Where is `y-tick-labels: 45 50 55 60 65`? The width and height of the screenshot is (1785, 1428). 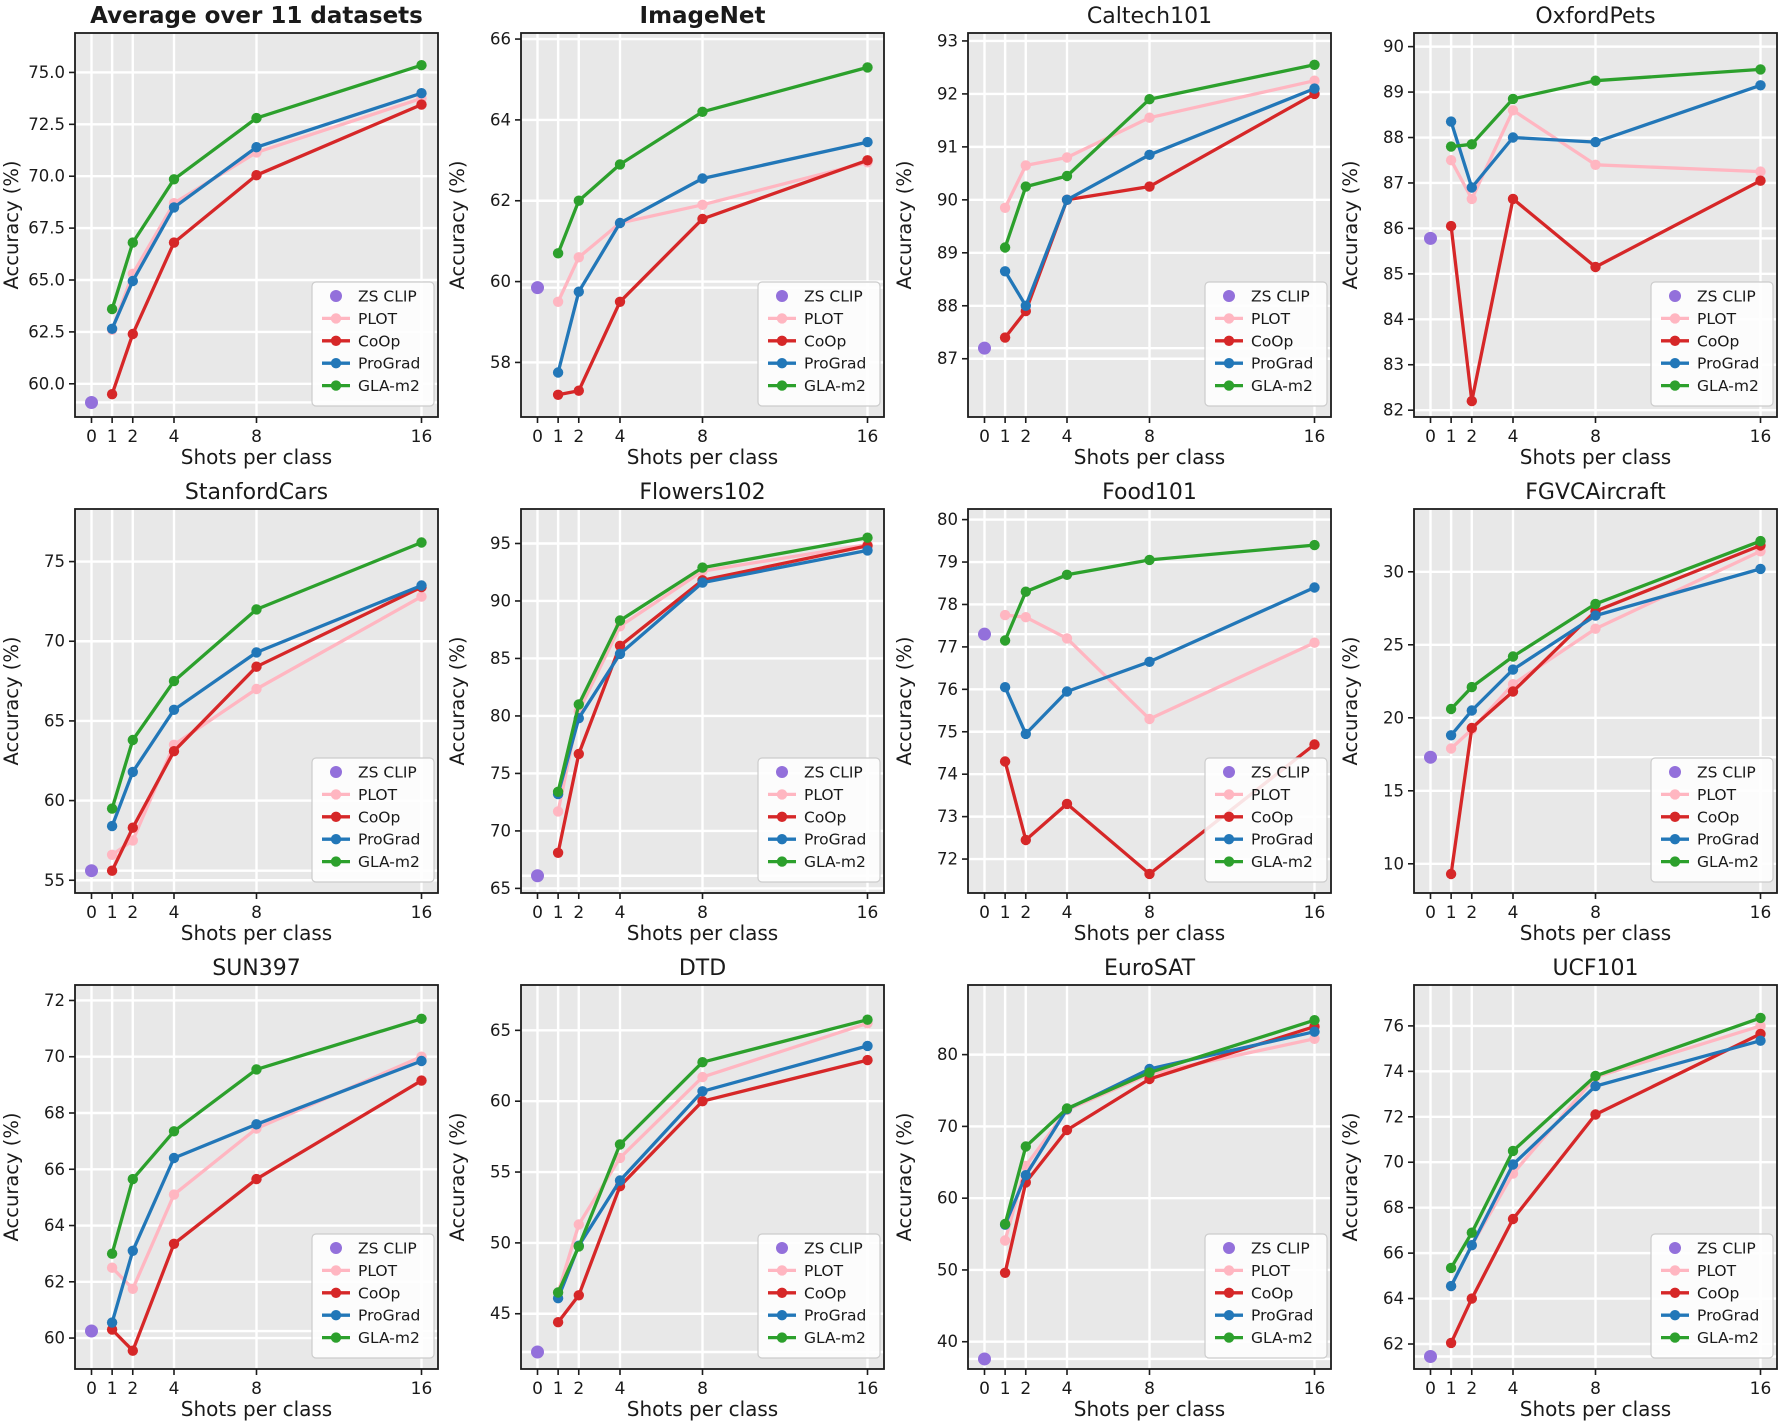
y-tick-labels: 45 50 55 60 65 is located at coordinates (500, 1172).